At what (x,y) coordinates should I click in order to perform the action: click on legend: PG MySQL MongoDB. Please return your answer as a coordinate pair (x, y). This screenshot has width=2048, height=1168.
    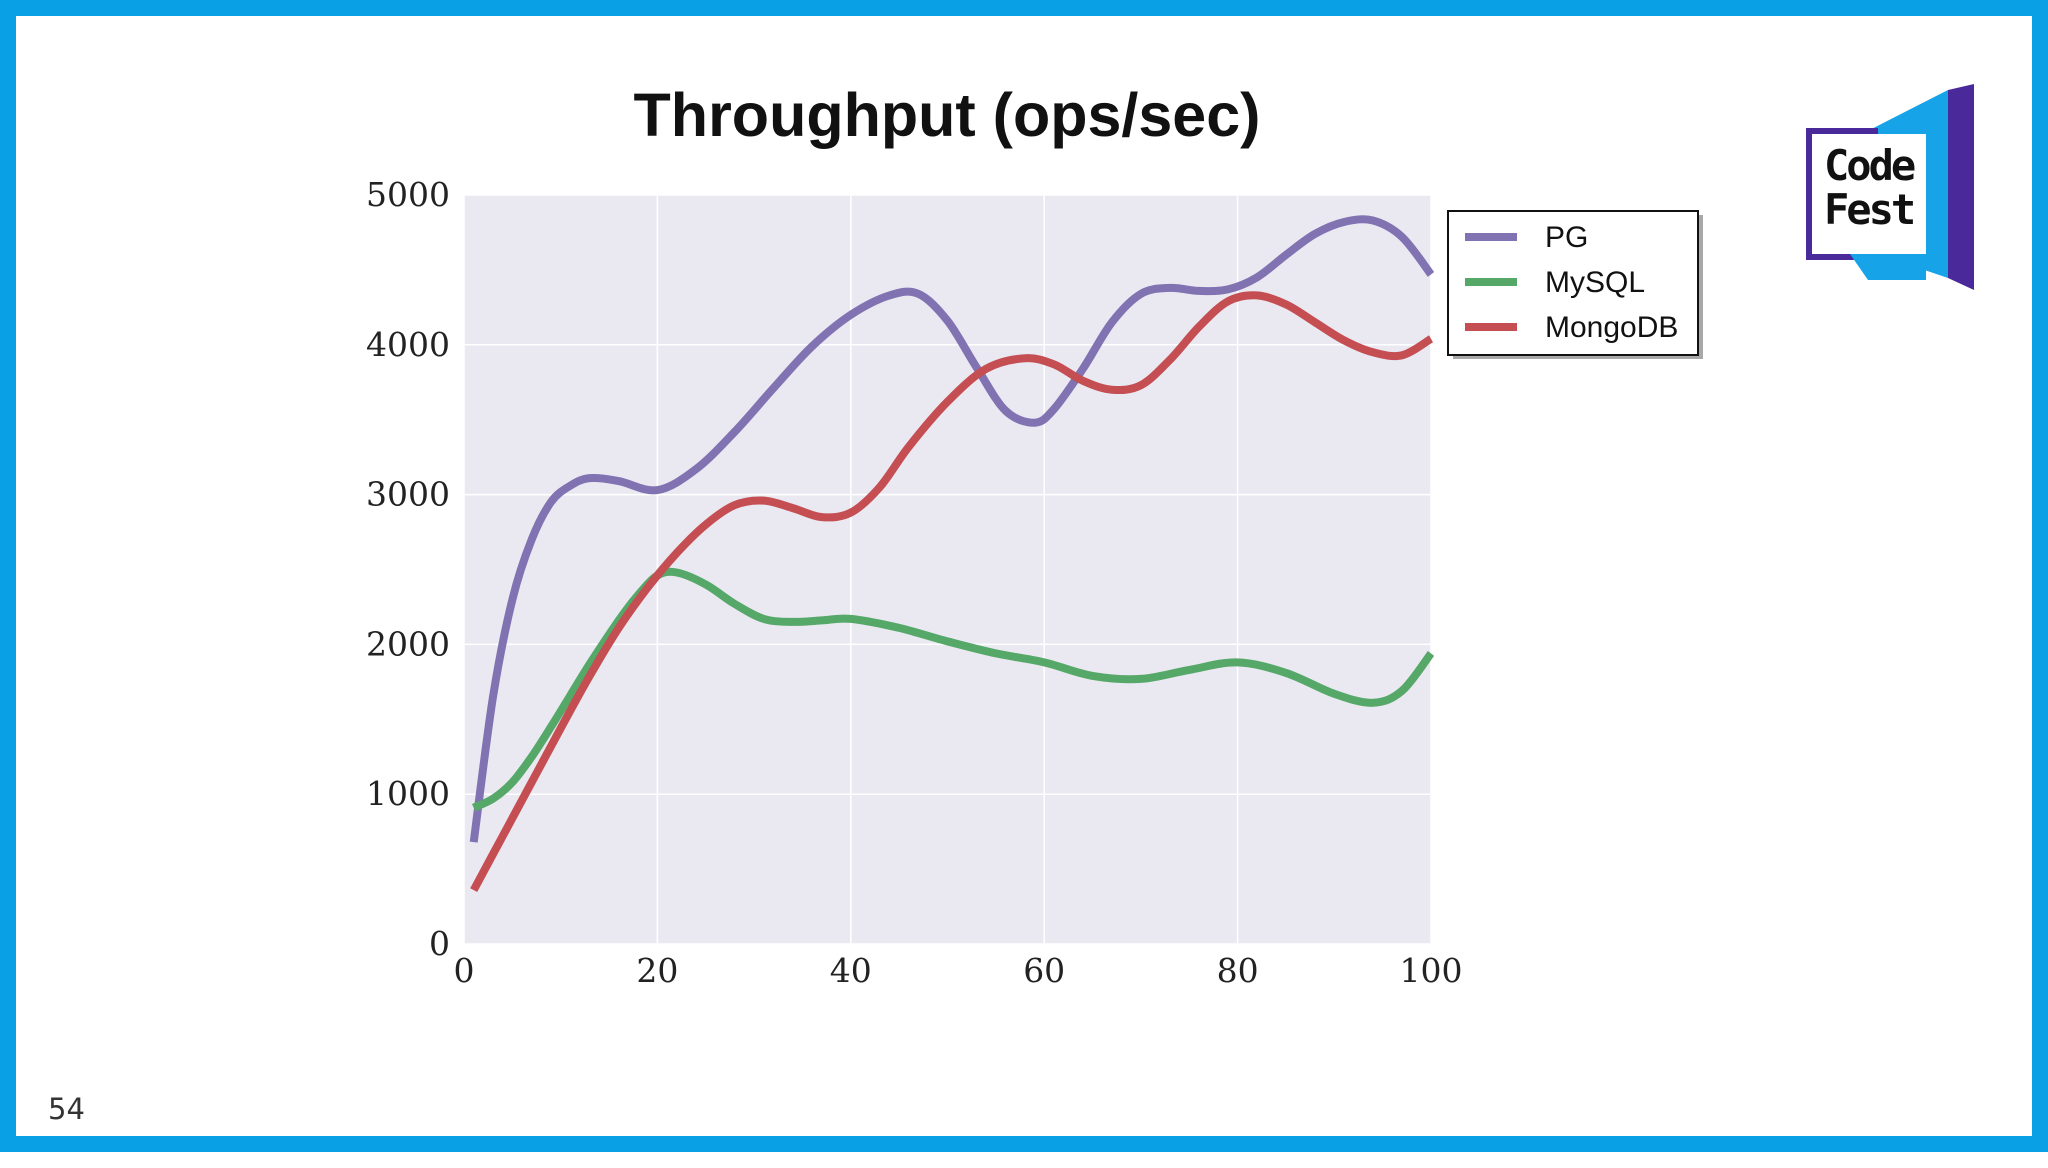
    Looking at the image, I should click on (1575, 284).